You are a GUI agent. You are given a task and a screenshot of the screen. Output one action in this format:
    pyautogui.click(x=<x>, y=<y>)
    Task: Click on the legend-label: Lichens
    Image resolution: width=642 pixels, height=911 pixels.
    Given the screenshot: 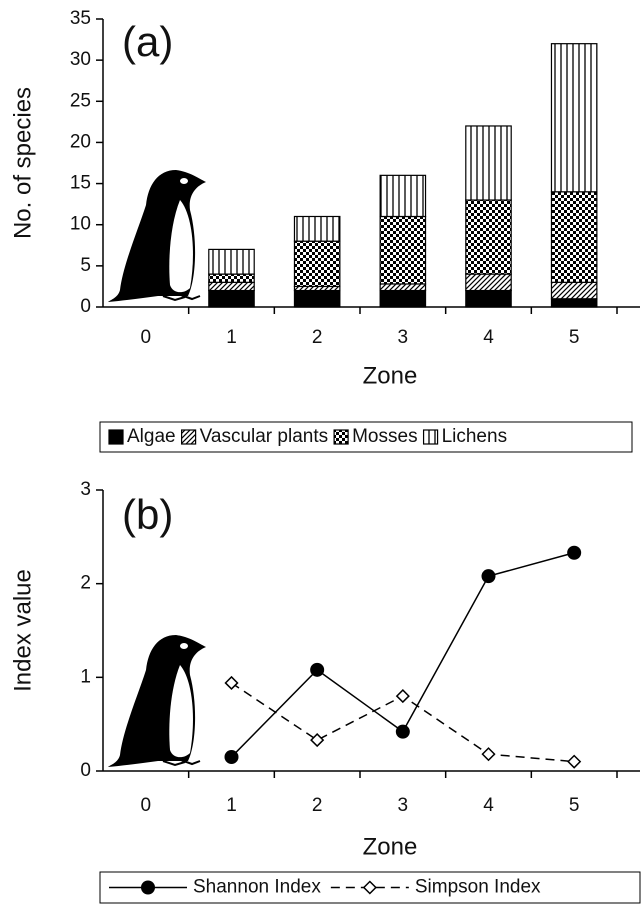 What is the action you would take?
    pyautogui.click(x=475, y=436)
    